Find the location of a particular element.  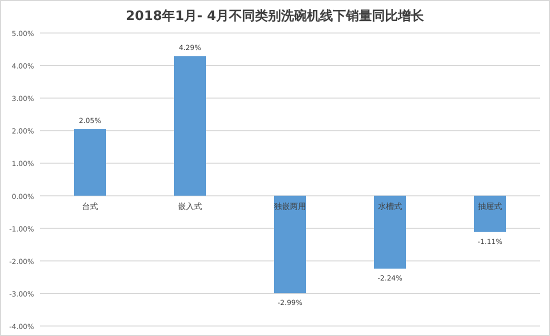

x-tick-label: 台式 is located at coordinates (90, 206).